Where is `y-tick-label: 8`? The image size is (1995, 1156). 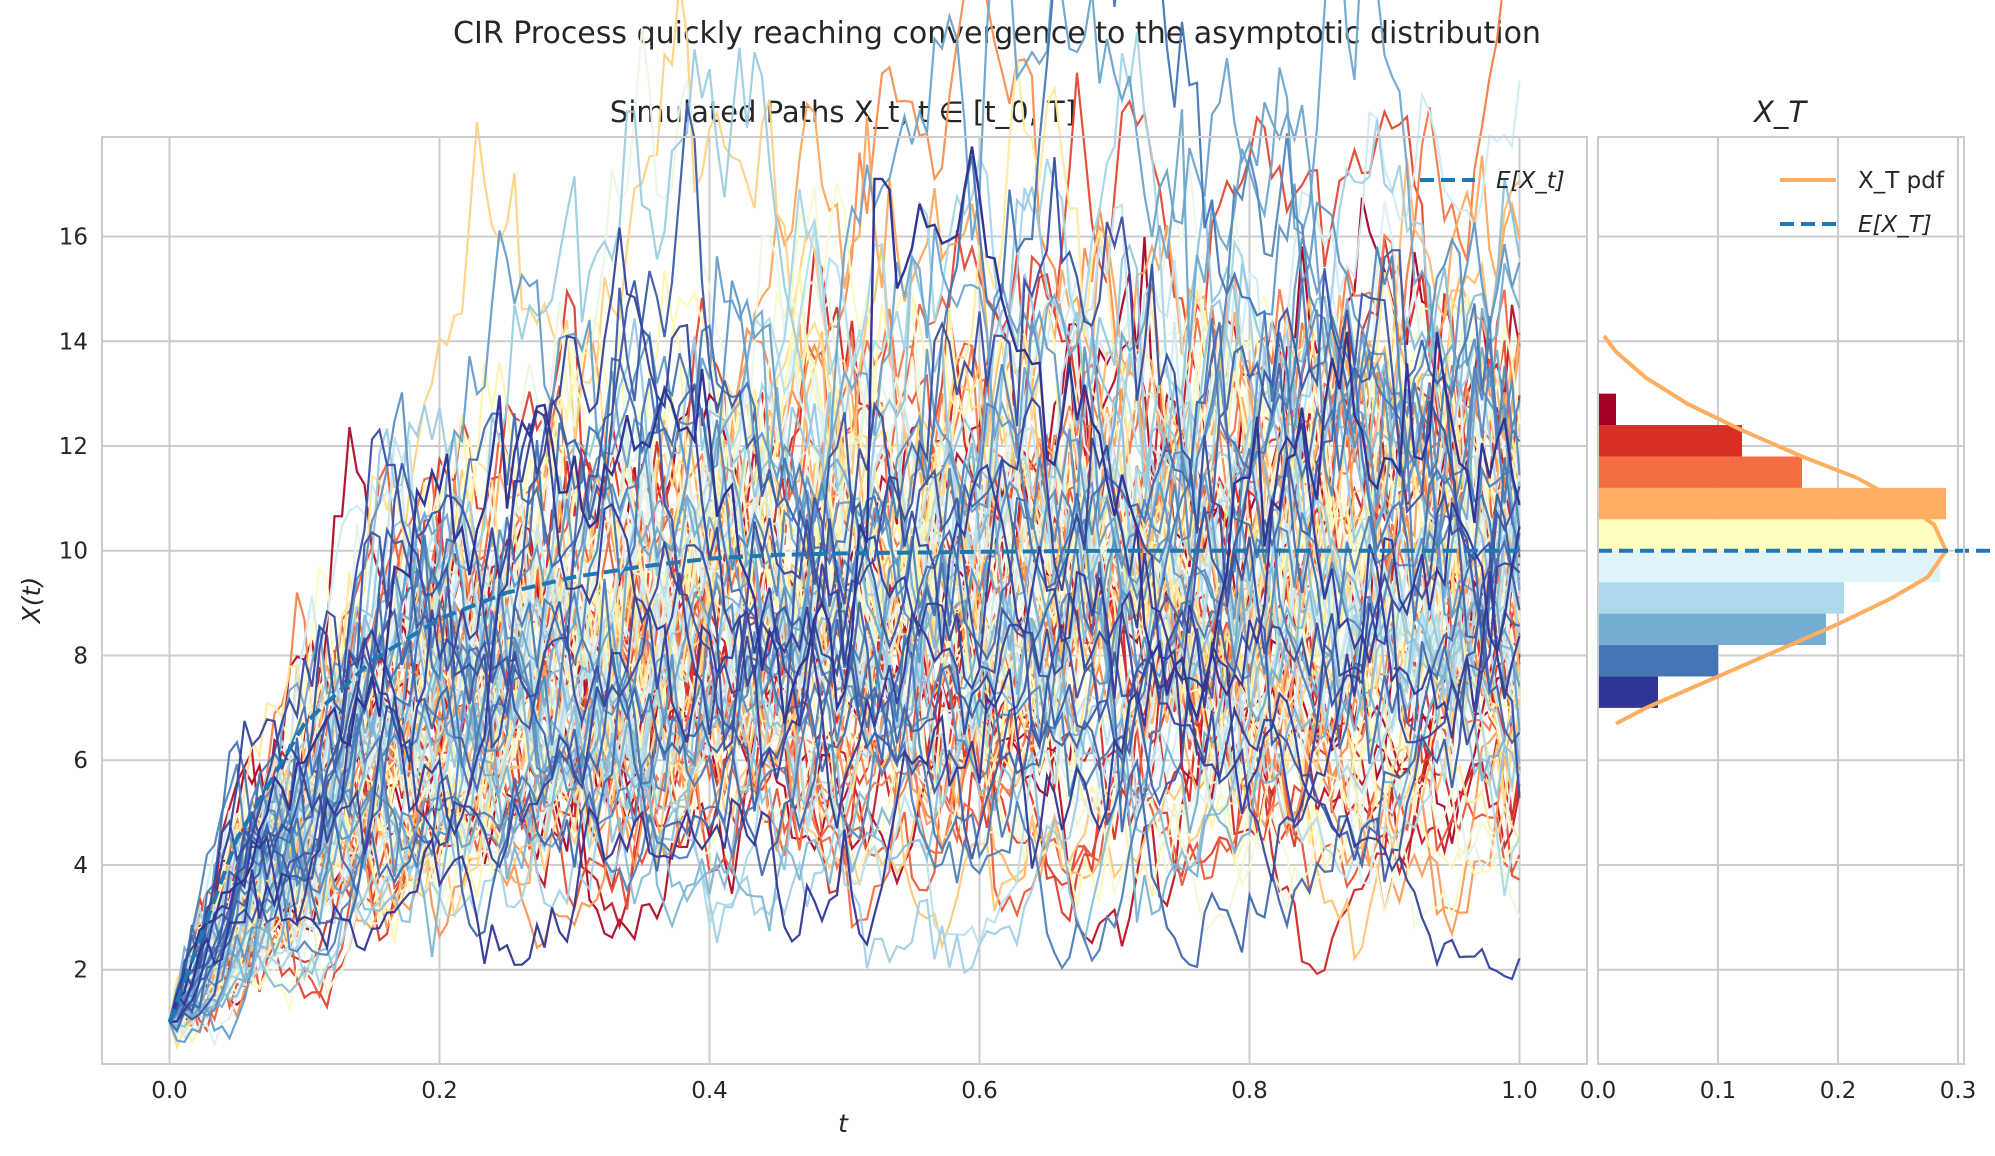 y-tick-label: 8 is located at coordinates (80, 656).